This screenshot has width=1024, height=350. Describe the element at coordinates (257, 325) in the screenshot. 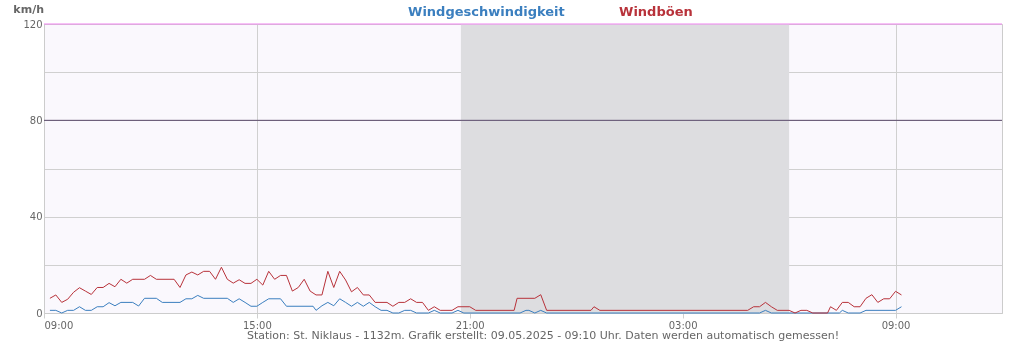

I see `x-tick-label: 15:00` at that location.